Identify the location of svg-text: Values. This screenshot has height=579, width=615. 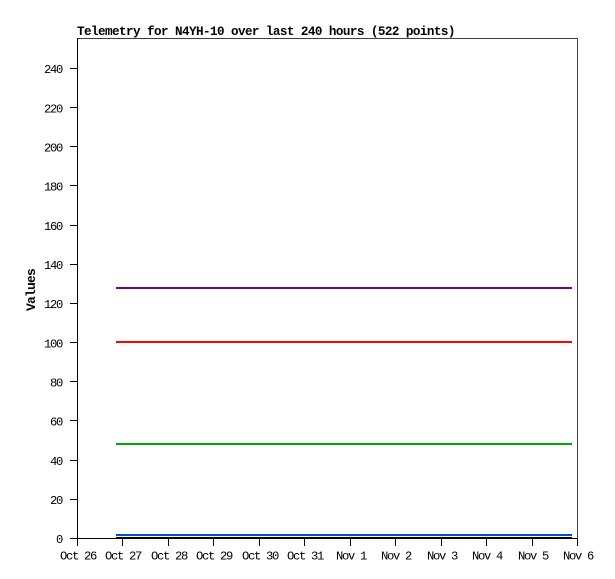
(31, 289).